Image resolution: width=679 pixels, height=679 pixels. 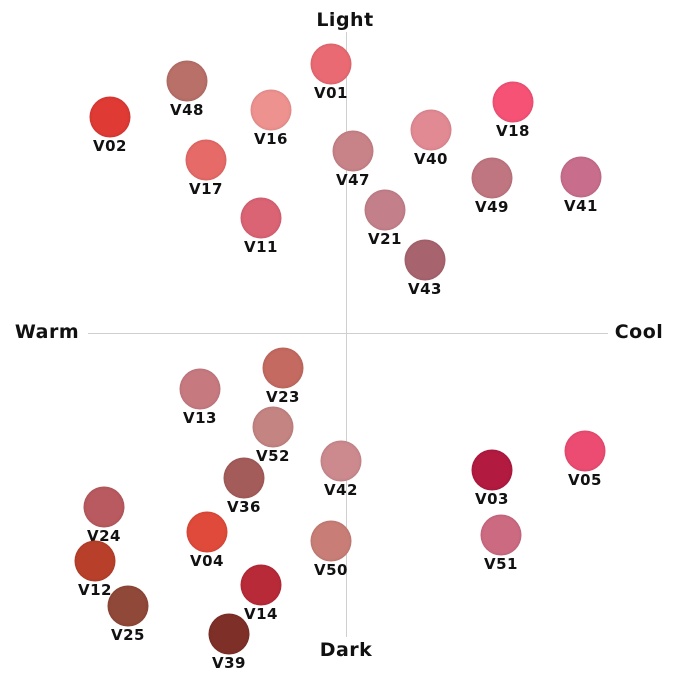 I want to click on swatch-v18, so click(x=513, y=102).